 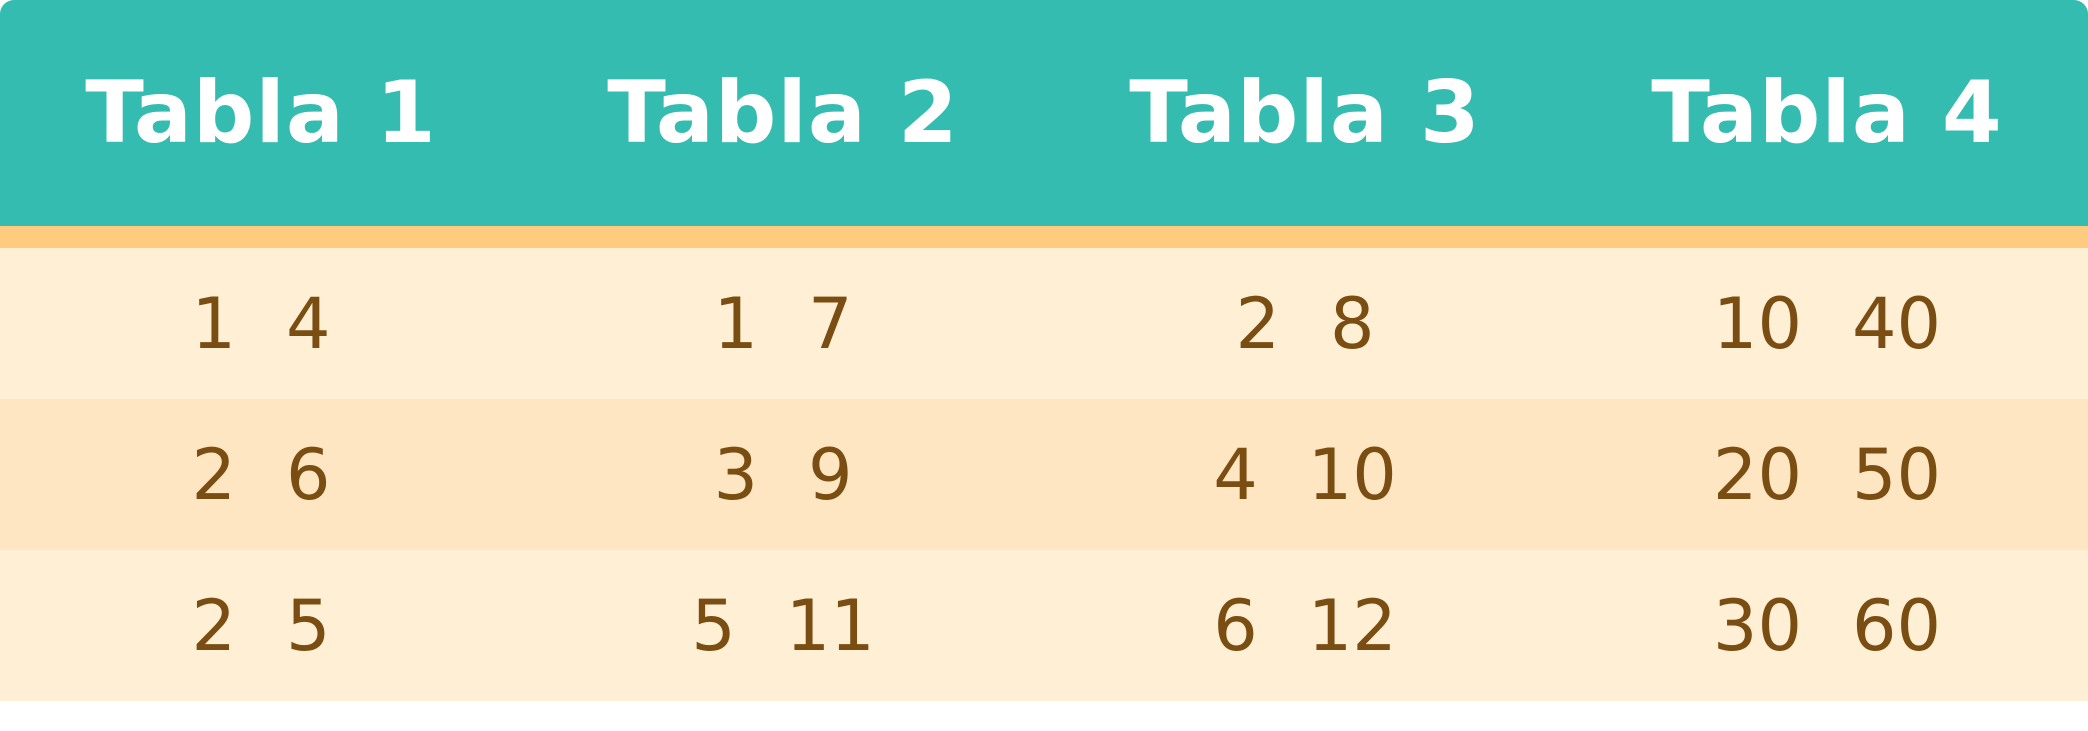 I want to click on header-tabla-3: Tabla 3, so click(x=1305, y=113).